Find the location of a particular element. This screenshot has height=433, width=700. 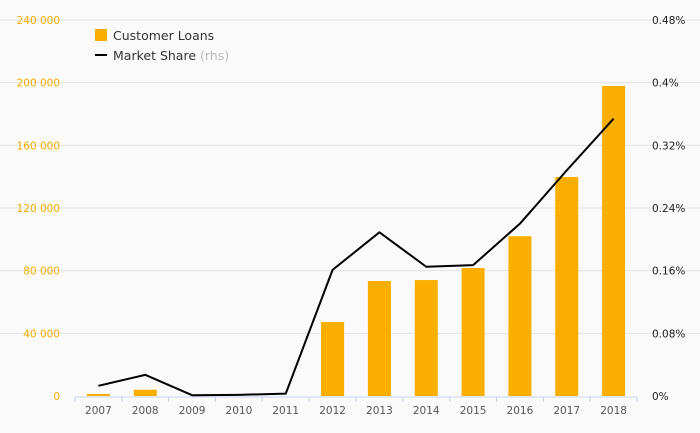

left-tick-label: 40 000 is located at coordinates (41, 334).